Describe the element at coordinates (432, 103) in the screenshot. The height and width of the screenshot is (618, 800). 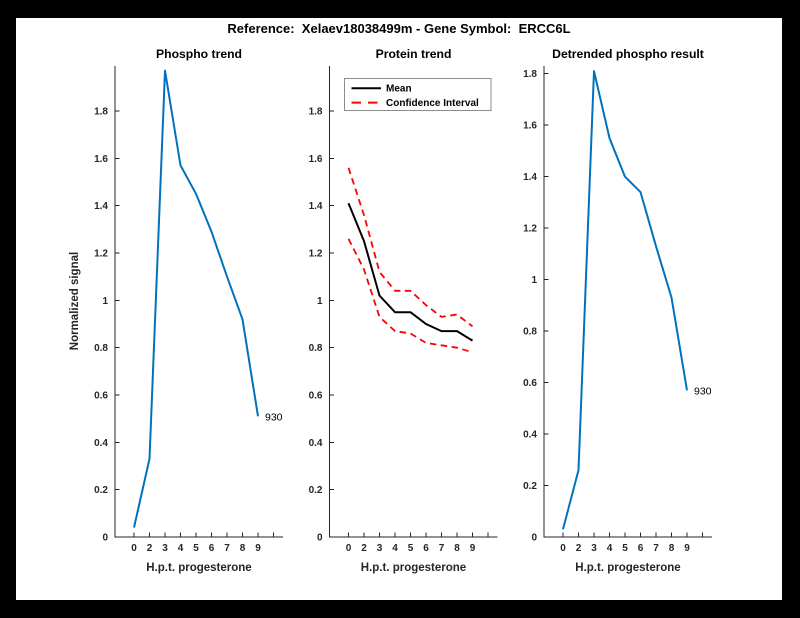
I see `legend-label: Confidence Interval` at that location.